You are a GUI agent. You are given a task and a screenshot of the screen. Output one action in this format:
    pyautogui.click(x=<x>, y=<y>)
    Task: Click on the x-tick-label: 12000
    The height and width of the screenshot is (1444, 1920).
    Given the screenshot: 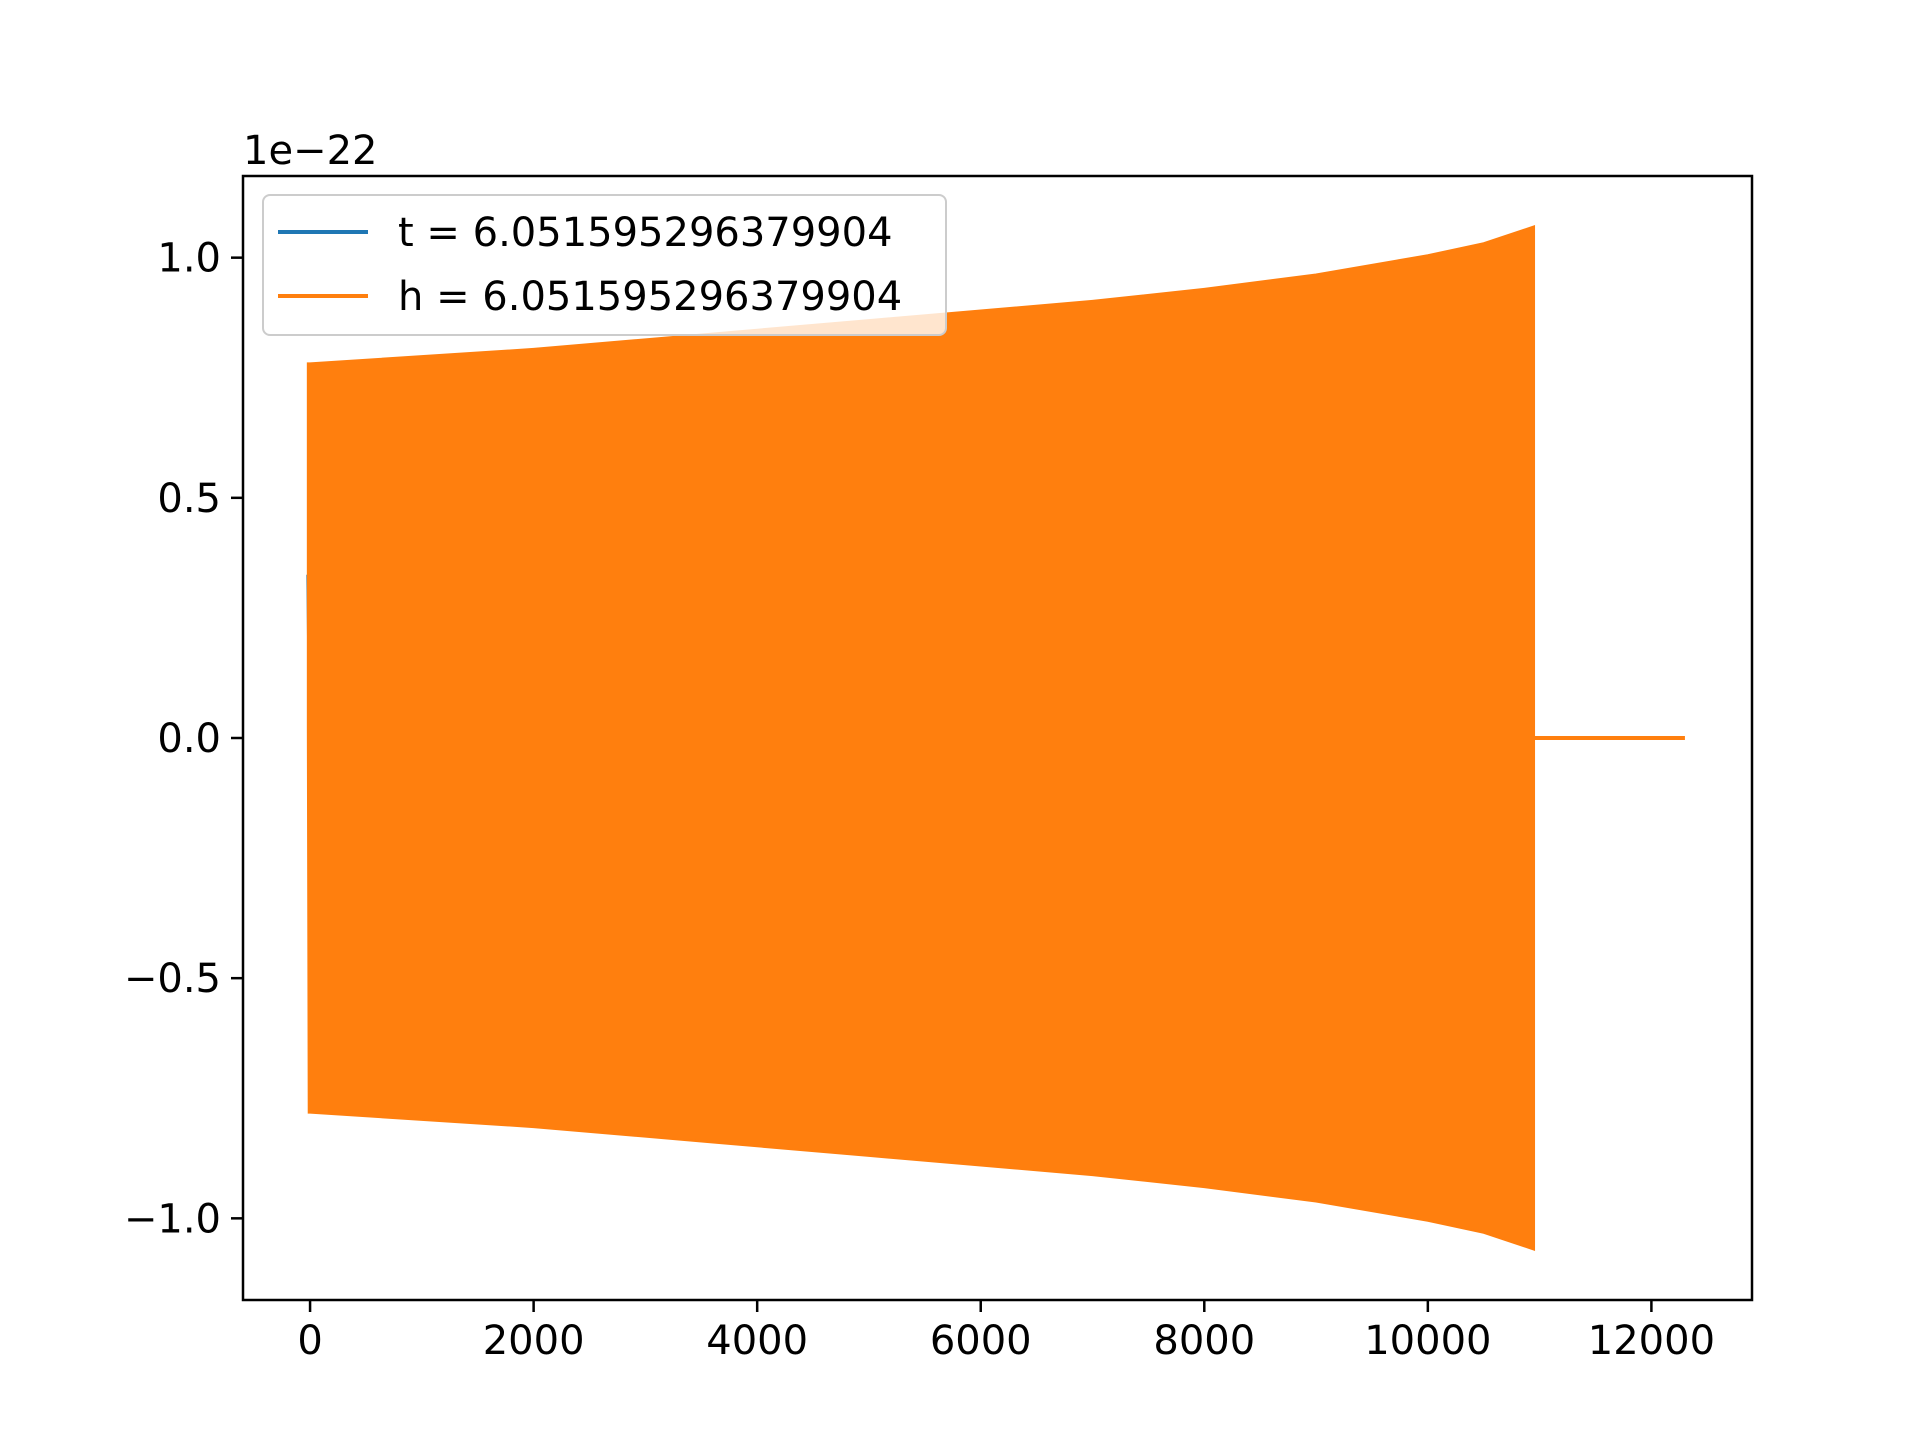 What is the action you would take?
    pyautogui.click(x=1651, y=1341)
    